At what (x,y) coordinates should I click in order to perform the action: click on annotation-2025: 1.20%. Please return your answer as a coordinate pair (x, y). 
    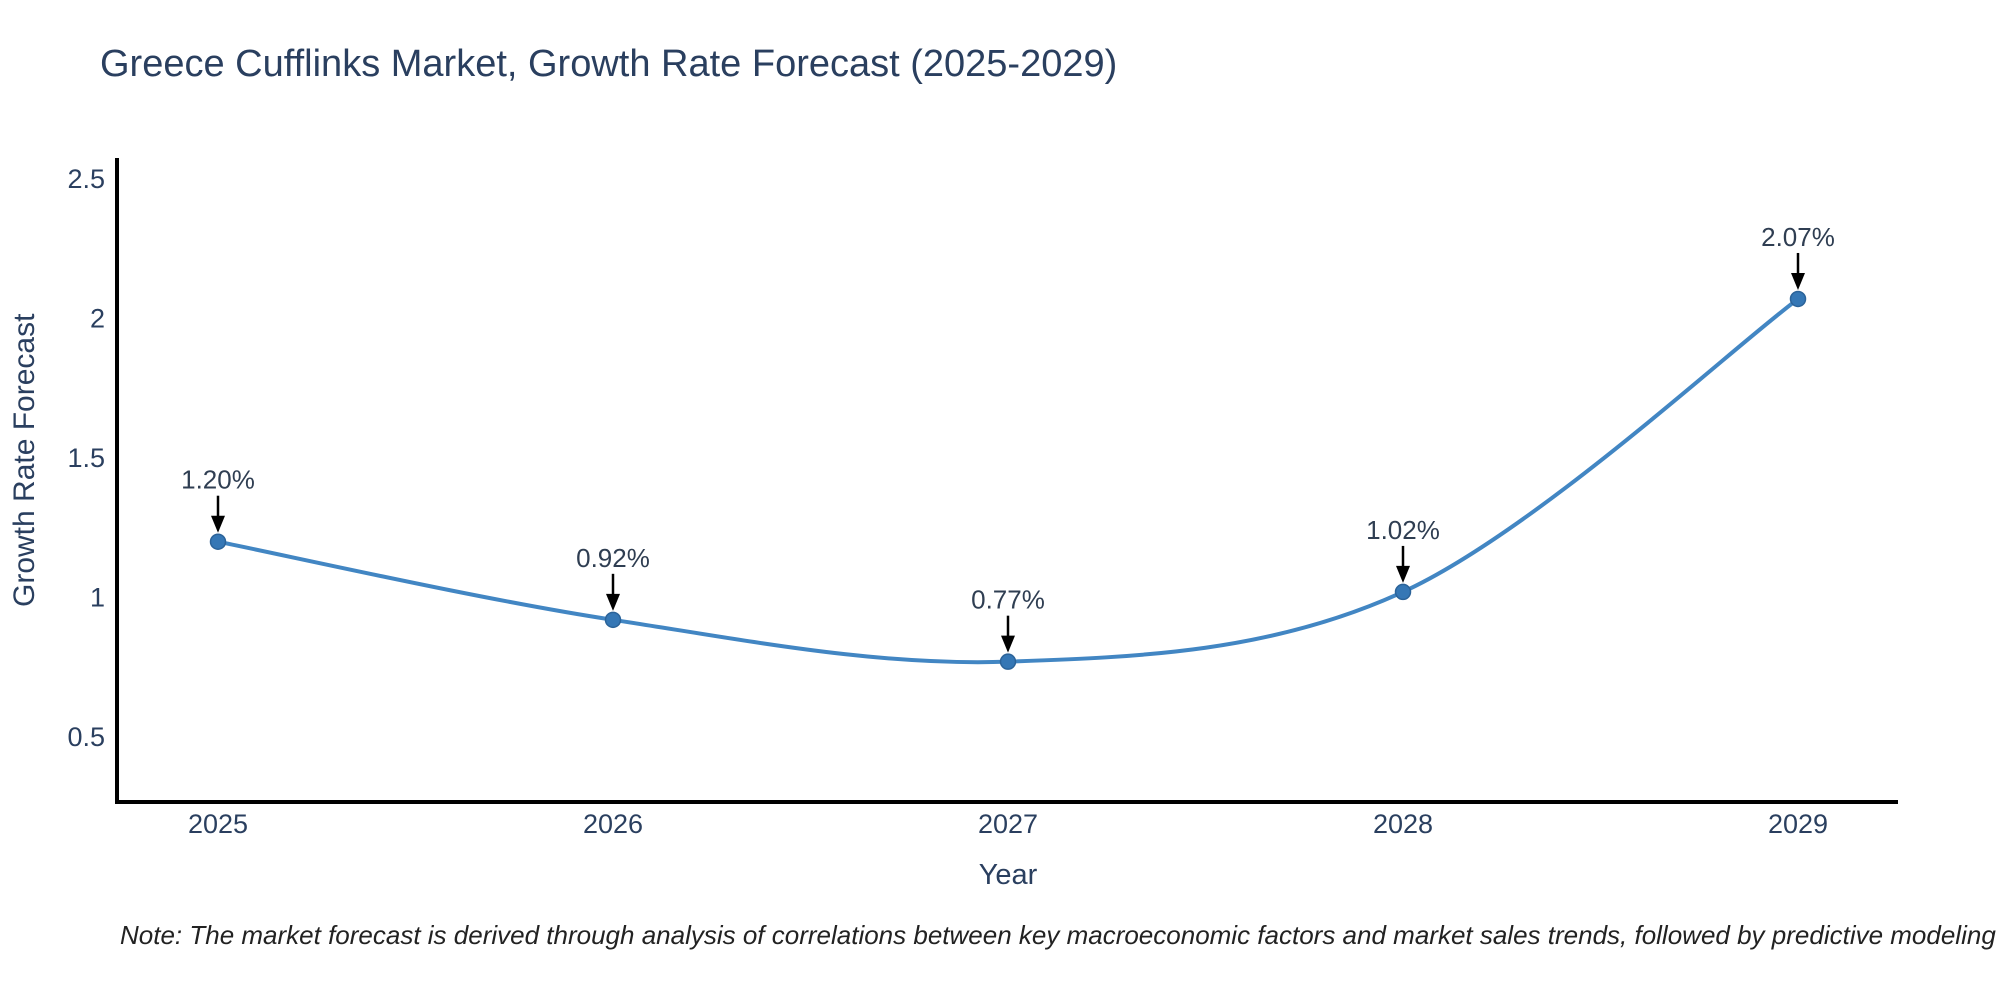
    Looking at the image, I should click on (218, 499).